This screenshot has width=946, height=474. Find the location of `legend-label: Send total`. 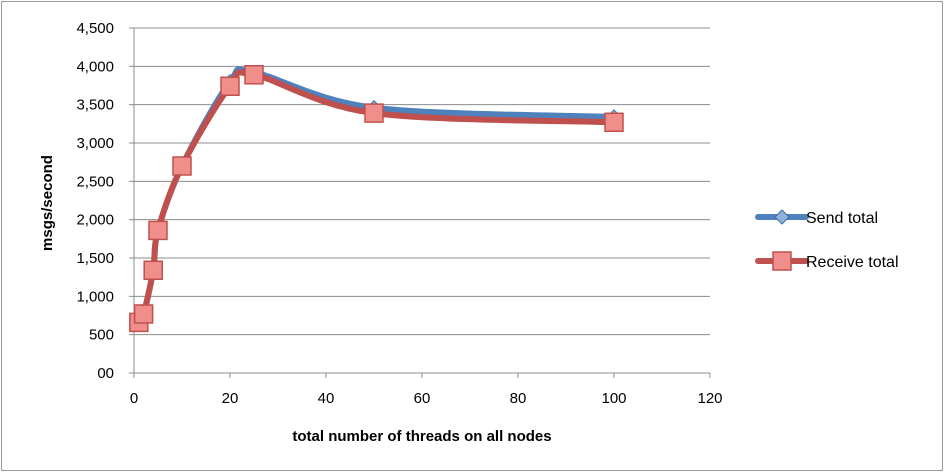

legend-label: Send total is located at coordinates (842, 218).